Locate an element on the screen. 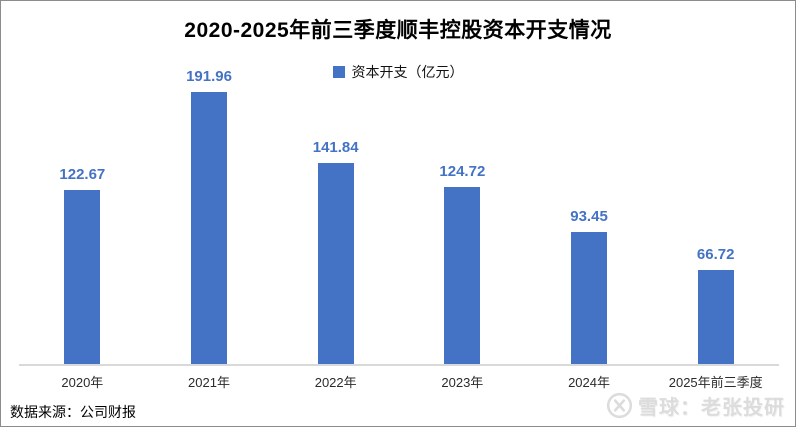 The width and height of the screenshot is (796, 427). legend: 资本开支（亿元） is located at coordinates (398, 72).